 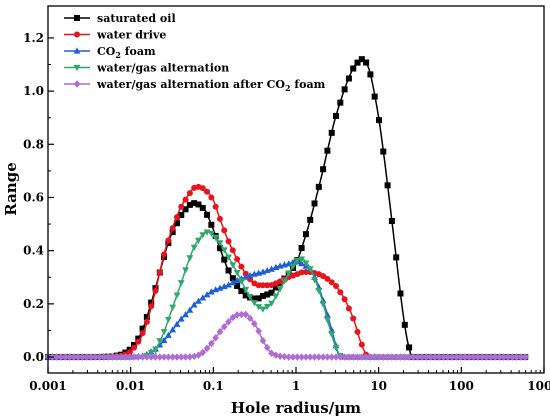 What do you see at coordinates (213, 386) in the screenshot?
I see `x-tick-label: 0.1` at bounding box center [213, 386].